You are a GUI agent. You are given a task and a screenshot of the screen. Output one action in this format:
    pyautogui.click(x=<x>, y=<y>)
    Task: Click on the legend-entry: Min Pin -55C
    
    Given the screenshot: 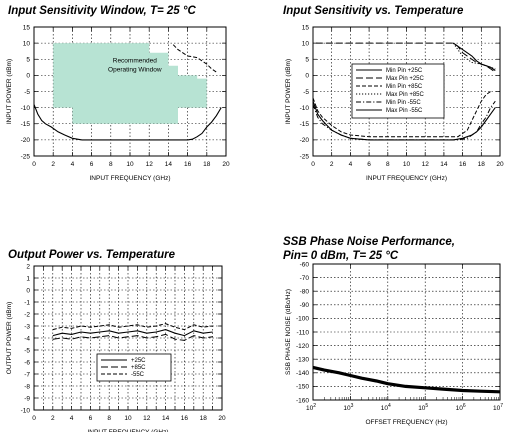 What is the action you would take?
    pyautogui.click(x=403, y=103)
    